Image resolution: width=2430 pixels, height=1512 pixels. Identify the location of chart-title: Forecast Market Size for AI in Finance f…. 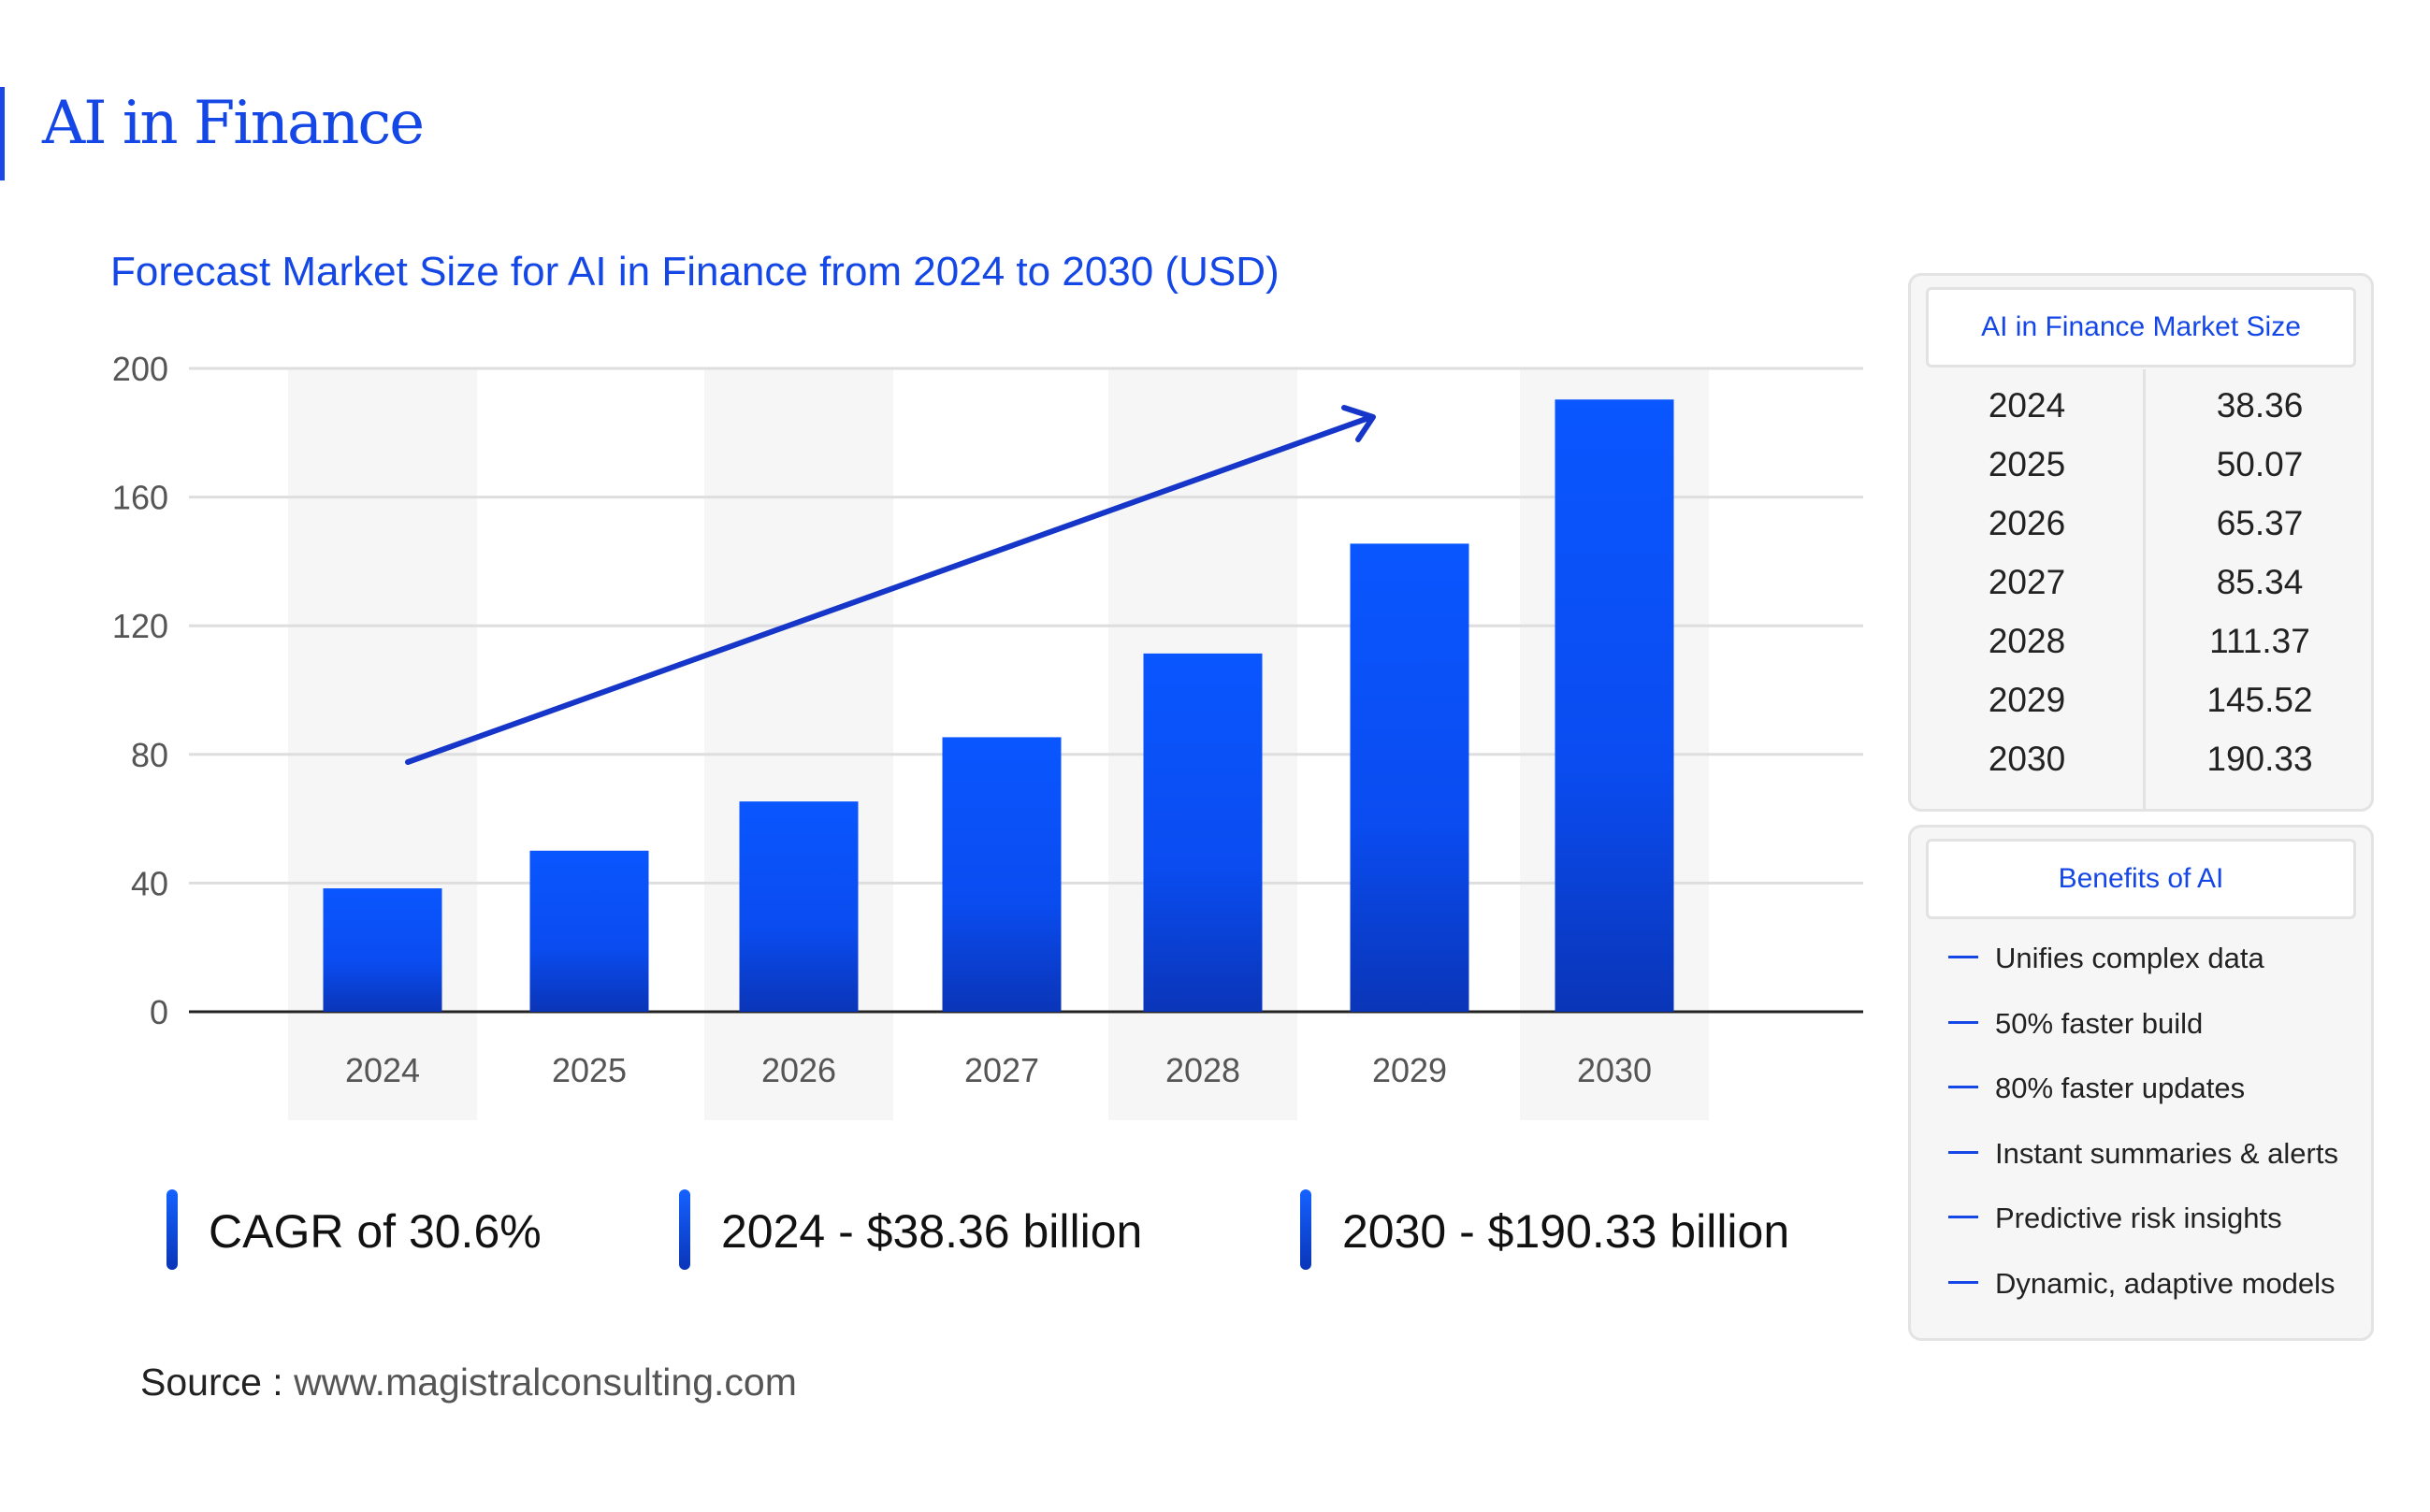
(695, 272).